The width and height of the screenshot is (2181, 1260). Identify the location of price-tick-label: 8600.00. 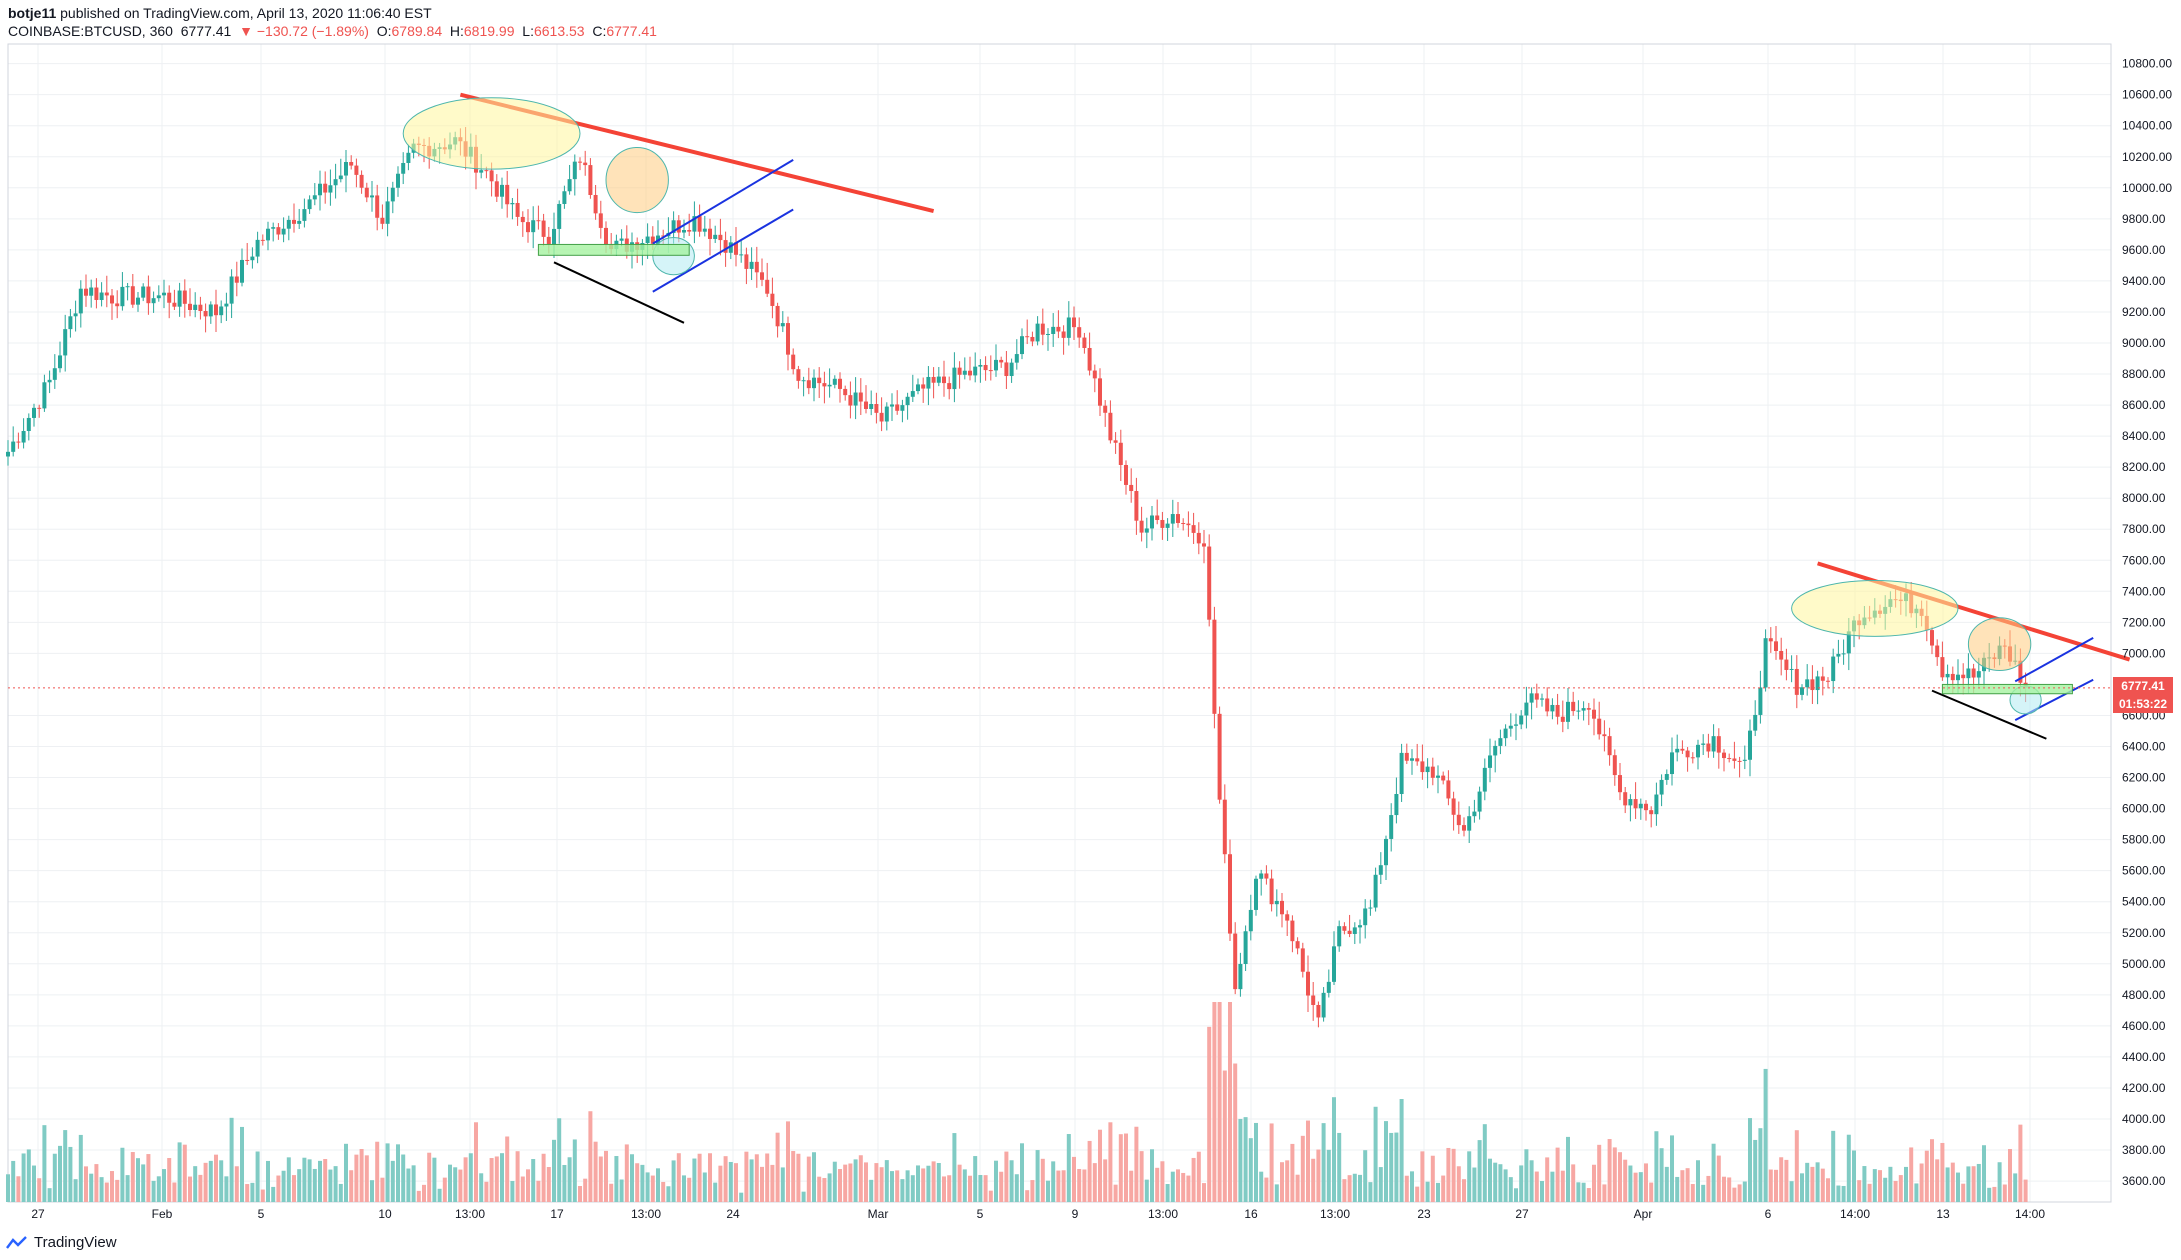
(2144, 405).